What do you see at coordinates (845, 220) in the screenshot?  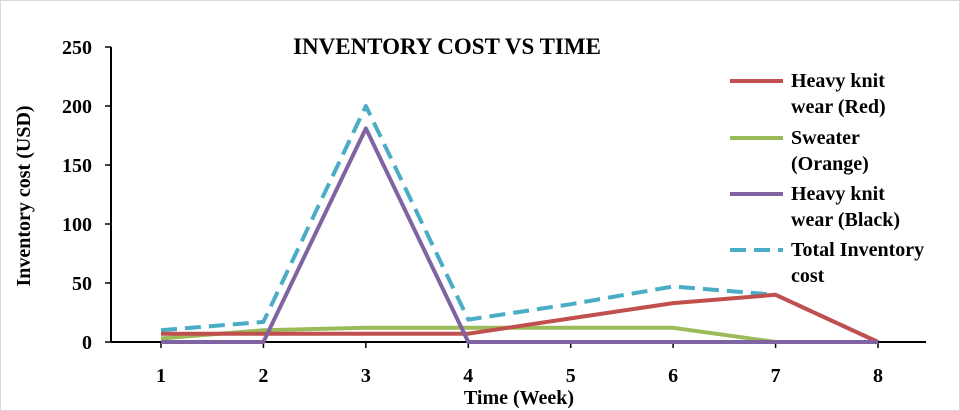 I see `legend-label-2: wear (Black)` at bounding box center [845, 220].